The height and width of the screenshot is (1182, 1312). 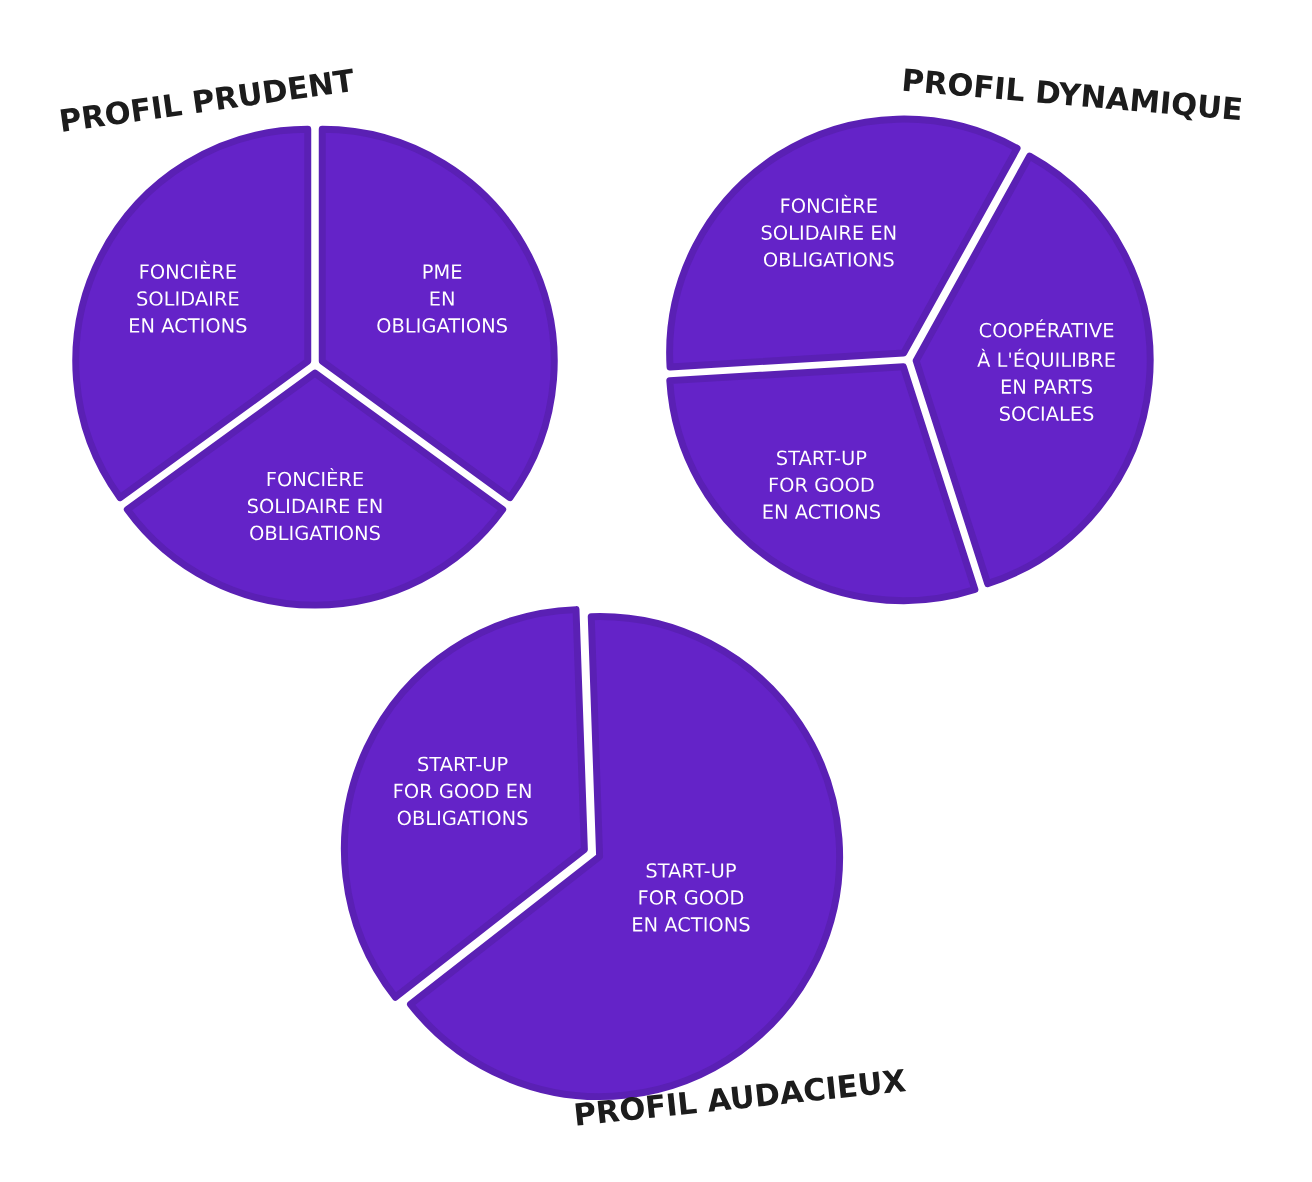 What do you see at coordinates (741, 1097) in the screenshot?
I see `text: PROFIL AUDACIEUX` at bounding box center [741, 1097].